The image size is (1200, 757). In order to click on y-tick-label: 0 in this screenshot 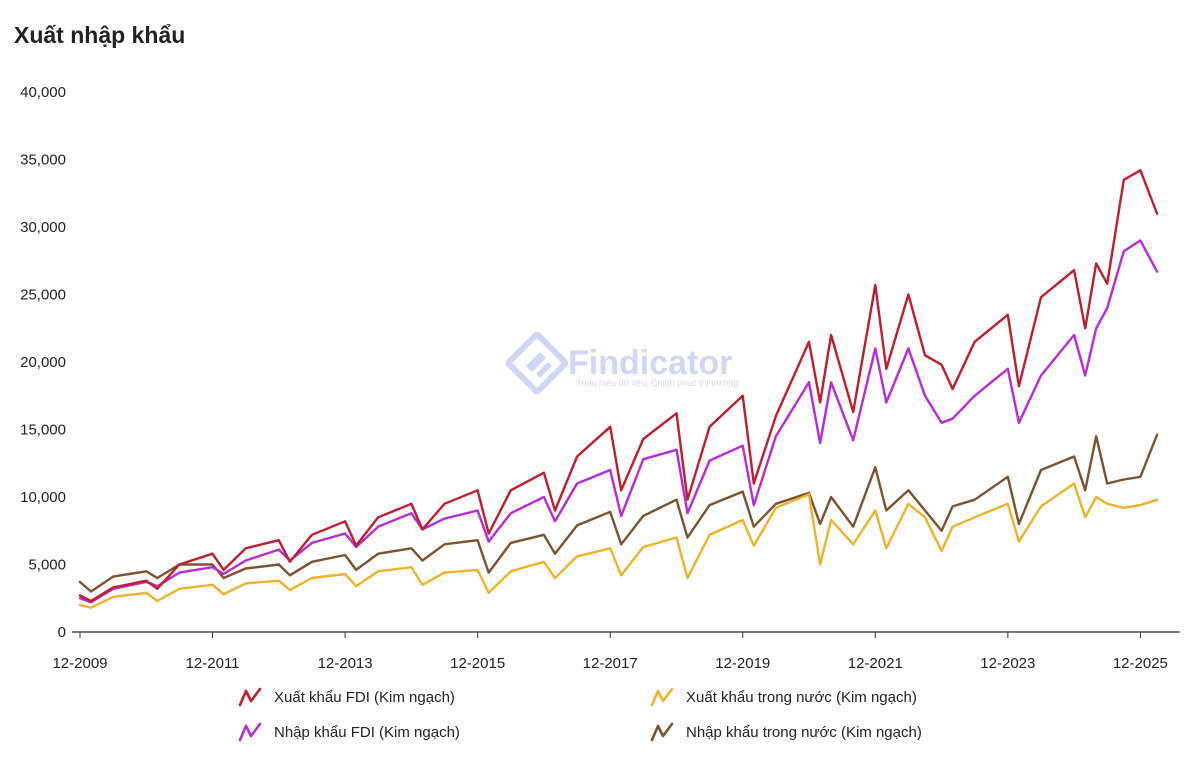, I will do `click(62, 632)`.